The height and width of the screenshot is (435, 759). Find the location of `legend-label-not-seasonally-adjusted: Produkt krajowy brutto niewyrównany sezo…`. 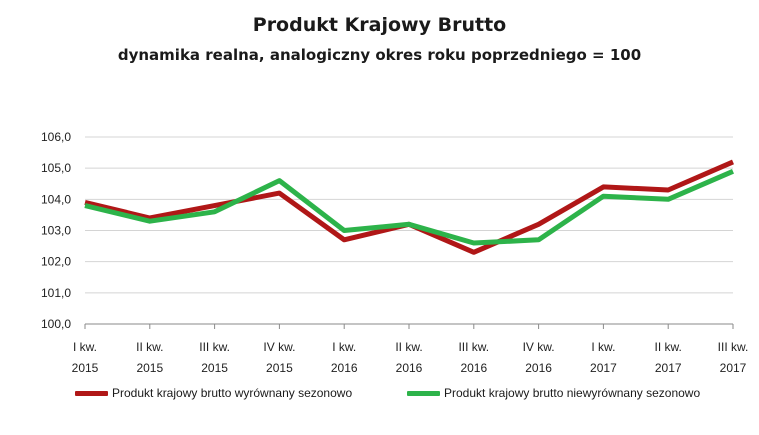

legend-label-not-seasonally-adjusted: Produkt krajowy brutto niewyrównany sezo… is located at coordinates (572, 393).